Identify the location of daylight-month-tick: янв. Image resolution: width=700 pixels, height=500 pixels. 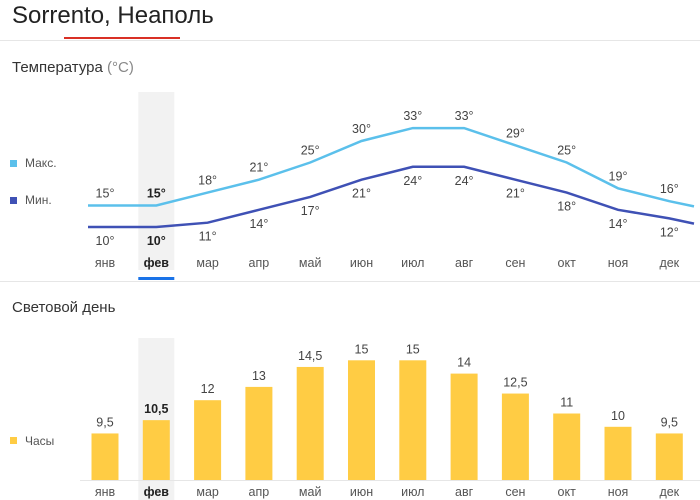
(105, 492).